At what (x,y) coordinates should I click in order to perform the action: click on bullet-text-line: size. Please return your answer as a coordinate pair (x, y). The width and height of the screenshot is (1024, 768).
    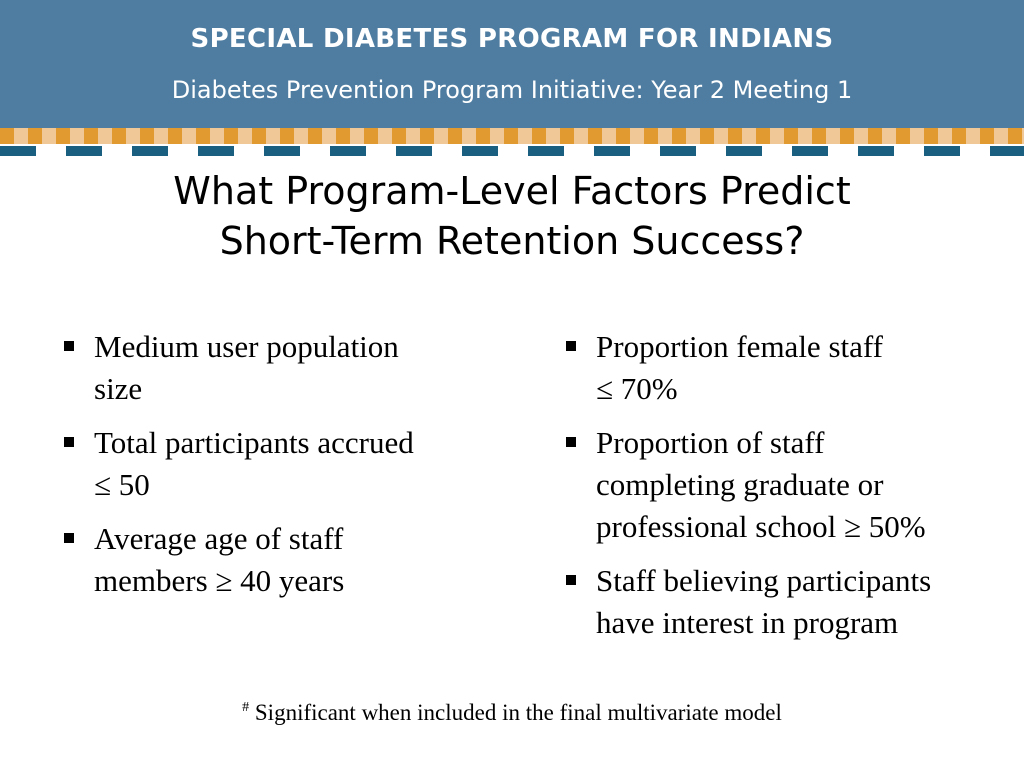
    Looking at the image, I should click on (118, 388).